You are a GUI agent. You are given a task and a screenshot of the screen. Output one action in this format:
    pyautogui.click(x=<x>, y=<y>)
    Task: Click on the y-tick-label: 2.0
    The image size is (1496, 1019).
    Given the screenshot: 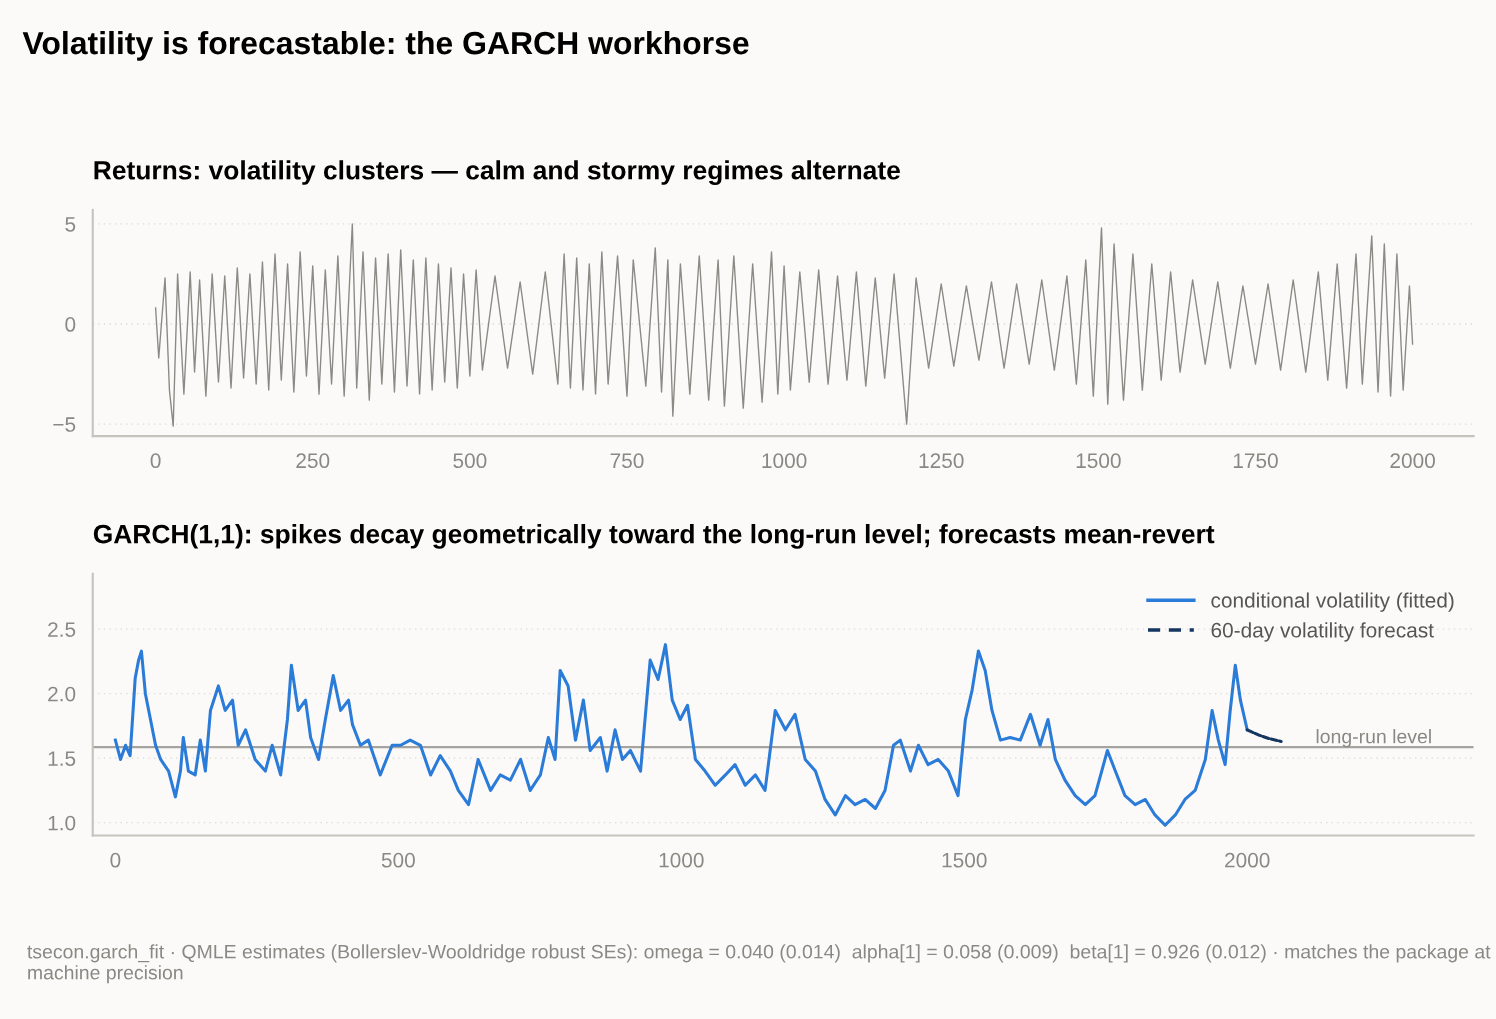 What is the action you would take?
    pyautogui.click(x=62, y=694)
    